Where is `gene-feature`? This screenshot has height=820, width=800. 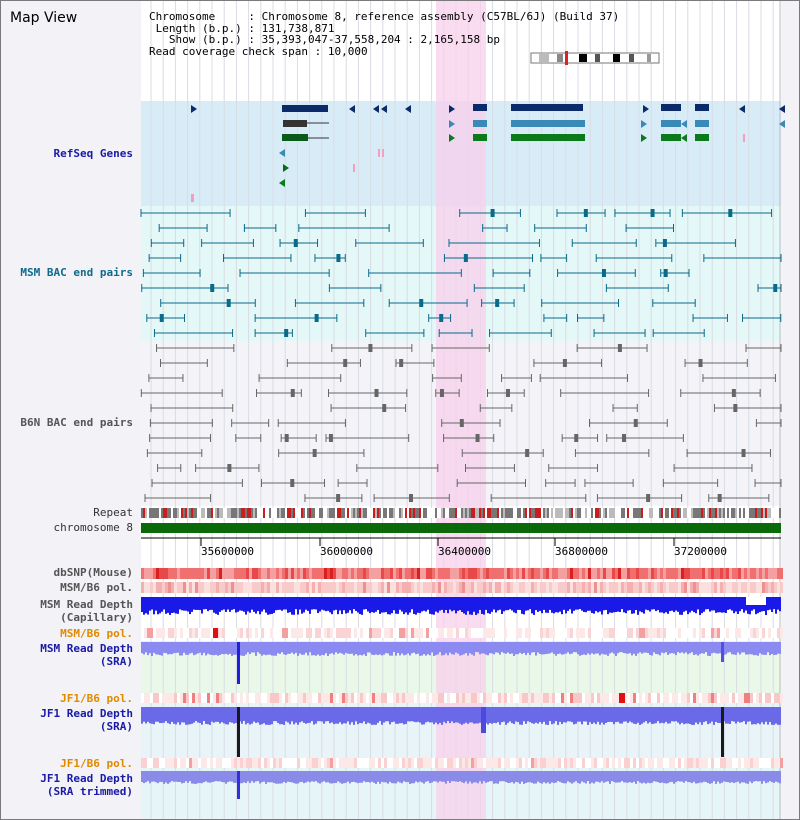 gene-feature is located at coordinates (744, 138).